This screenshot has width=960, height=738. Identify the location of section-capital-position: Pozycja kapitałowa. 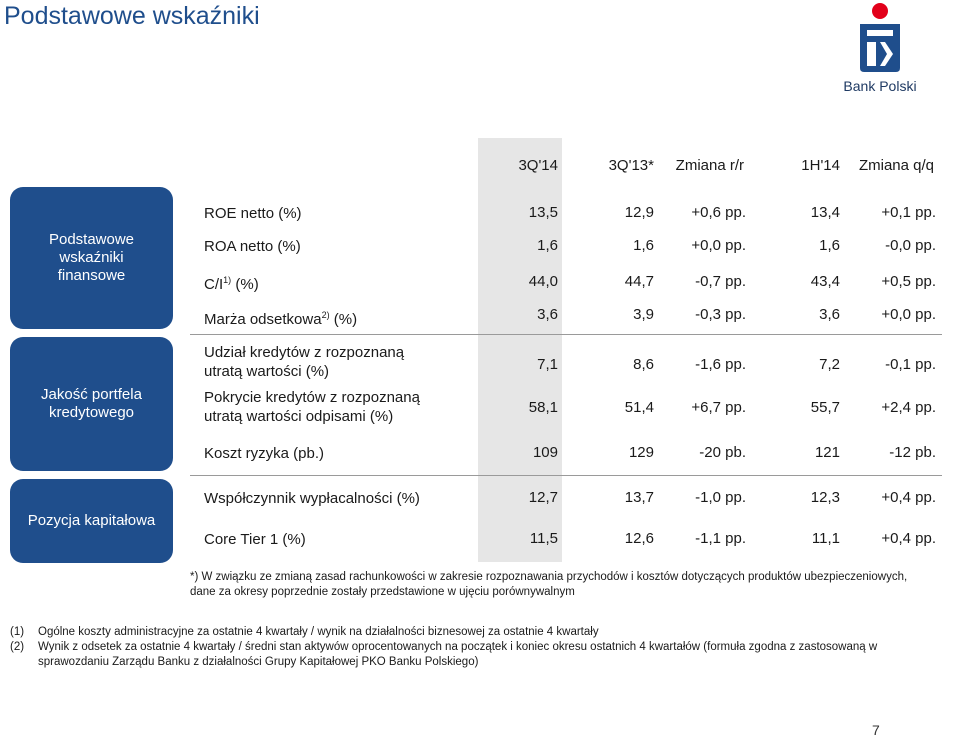
(91, 521).